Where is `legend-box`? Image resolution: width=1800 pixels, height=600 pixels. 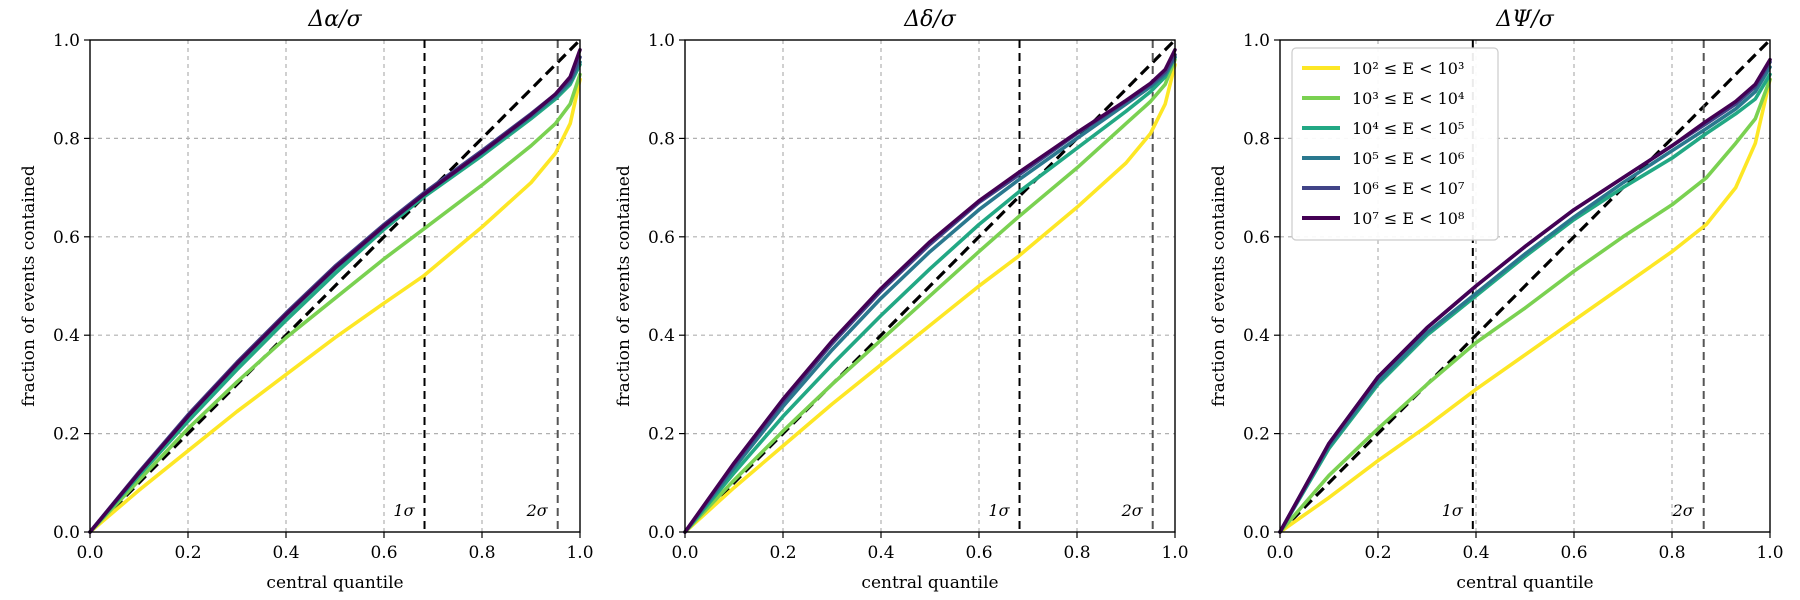 legend-box is located at coordinates (1395, 144).